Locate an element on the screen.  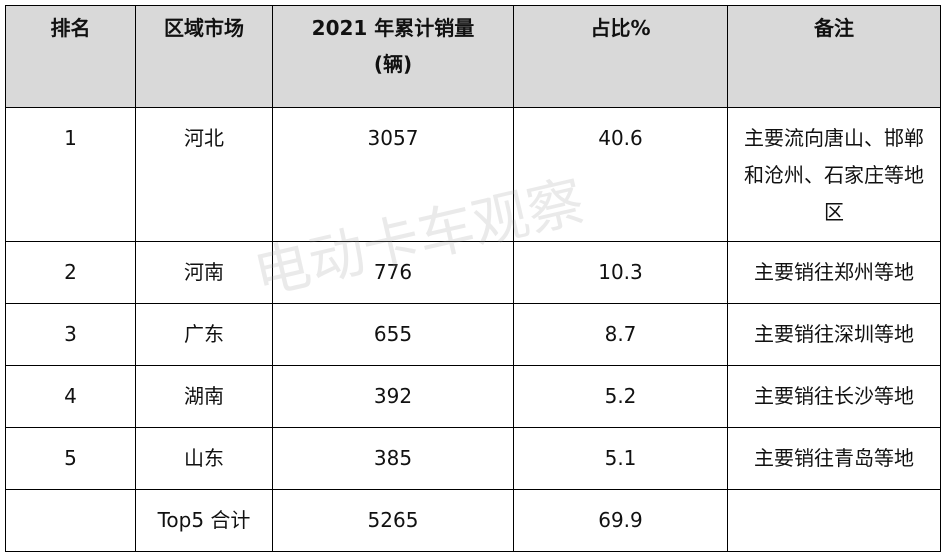
cell: 385 is located at coordinates (393, 458).